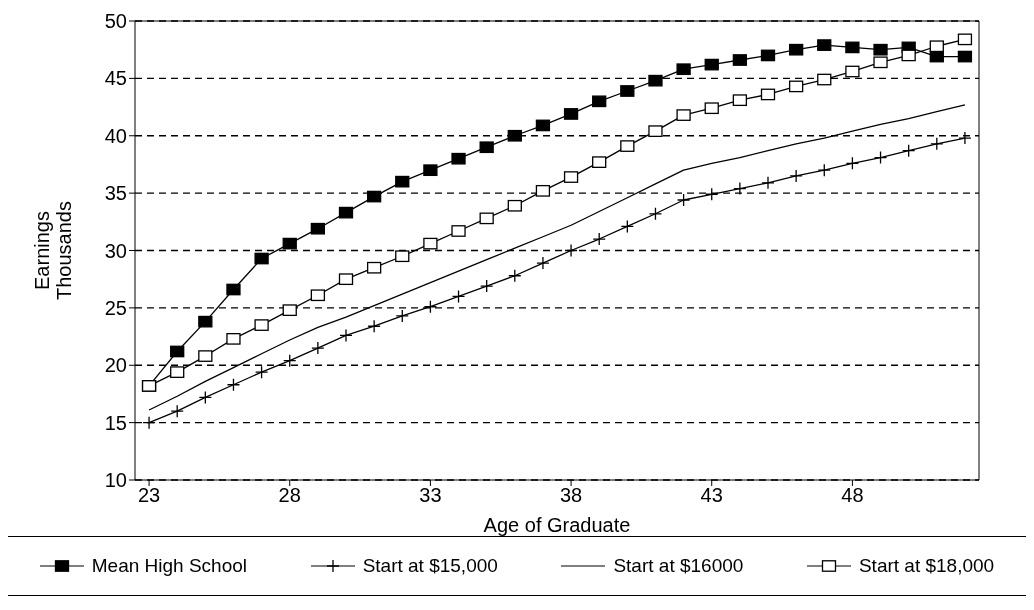 This screenshot has width=1034, height=610. What do you see at coordinates (571, 495) in the screenshot?
I see `x-tick-label: 38` at bounding box center [571, 495].